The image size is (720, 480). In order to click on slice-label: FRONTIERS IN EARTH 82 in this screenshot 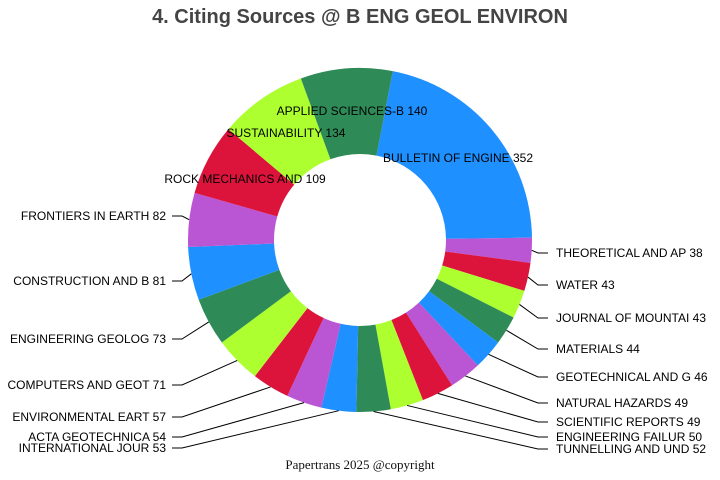, I will do `click(93, 216)`.